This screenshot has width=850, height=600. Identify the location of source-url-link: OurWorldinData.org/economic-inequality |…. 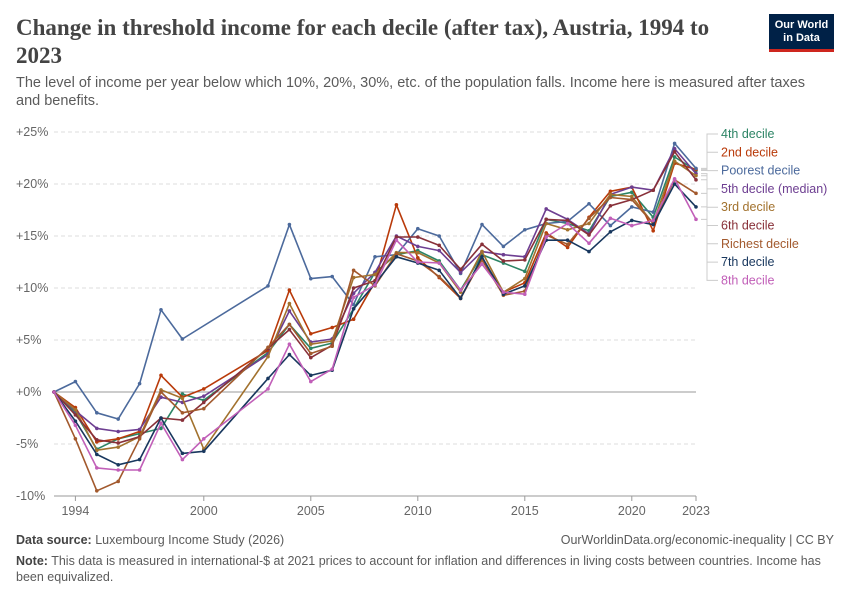
(697, 540).